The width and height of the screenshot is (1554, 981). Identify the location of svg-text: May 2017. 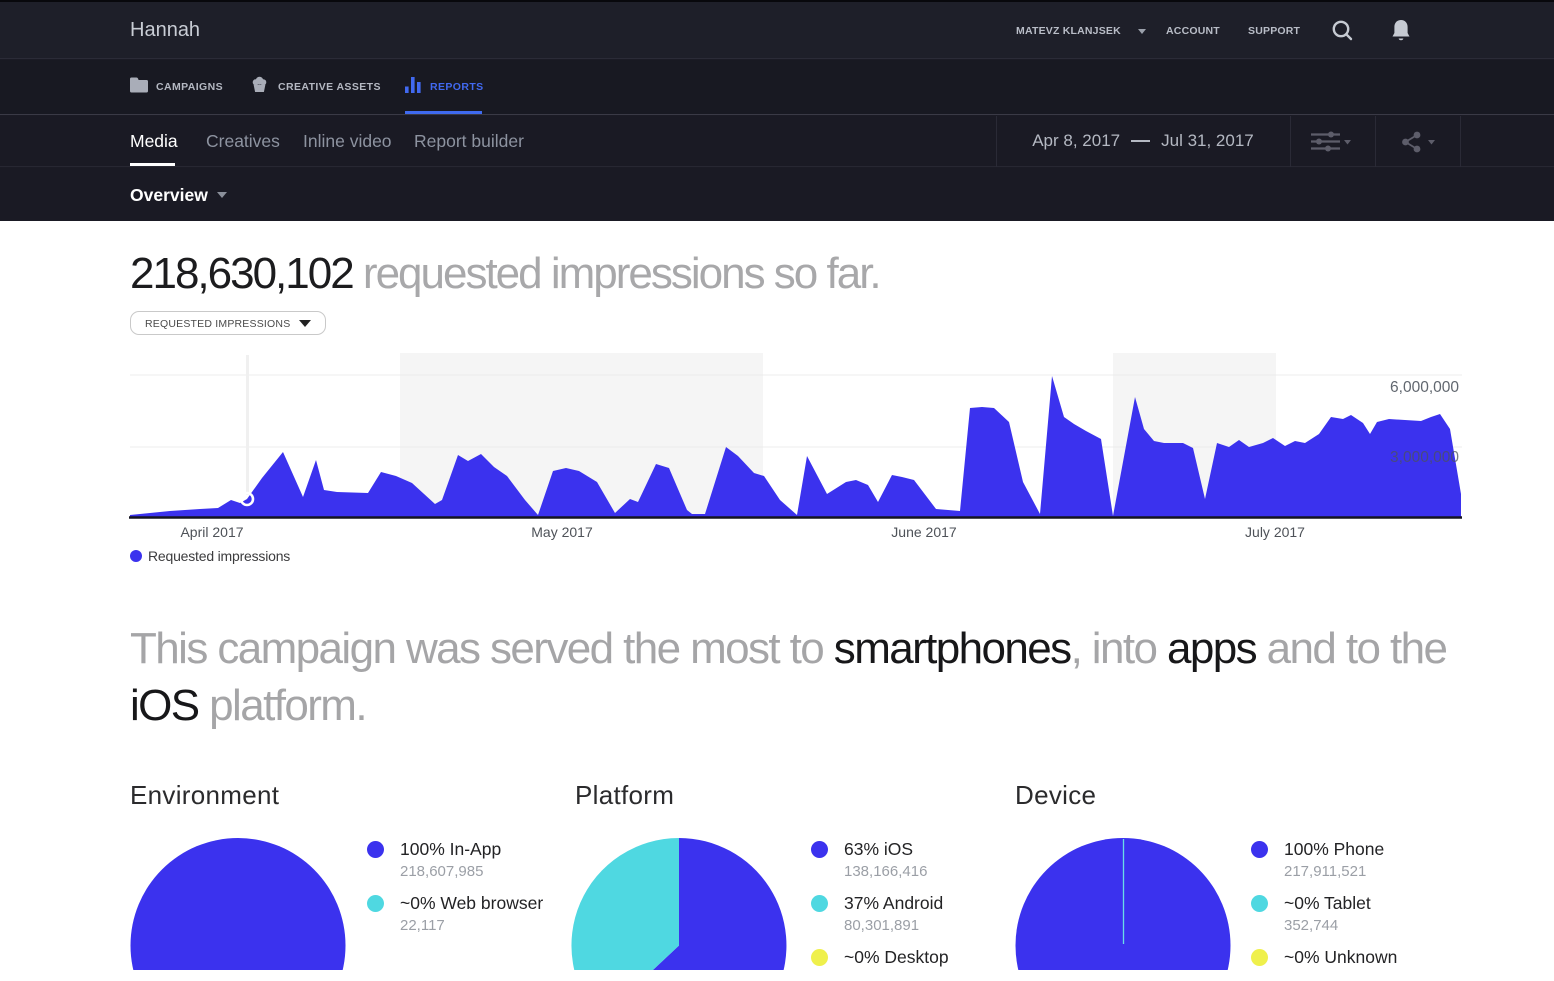
(562, 532).